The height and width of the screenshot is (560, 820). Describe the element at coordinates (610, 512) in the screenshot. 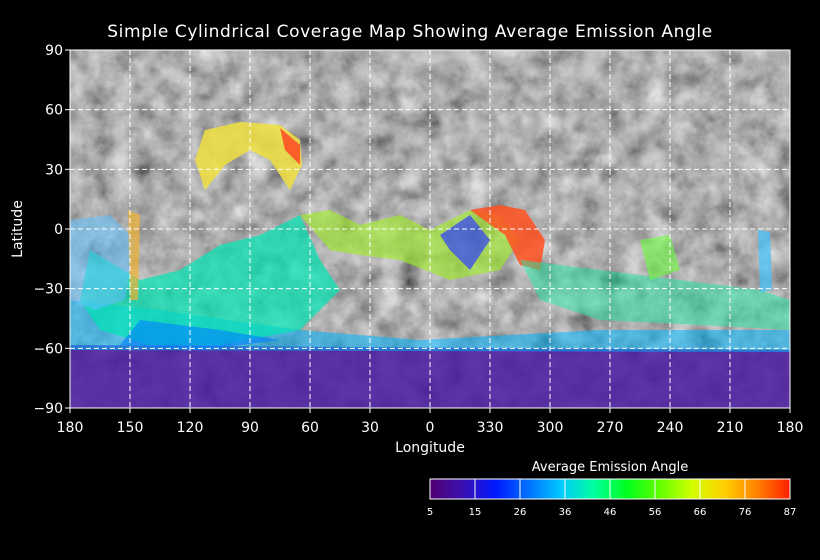

I see `colorbar-label: 46` at that location.